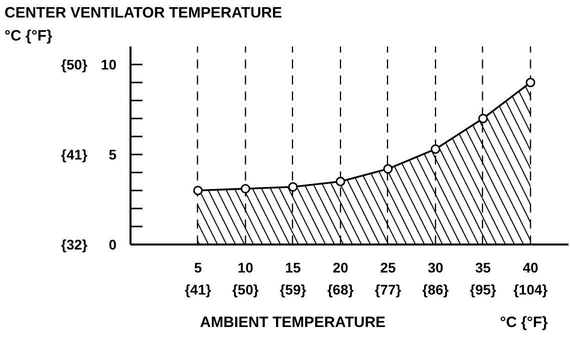 The image size is (570, 338). I want to click on x2-tick-label: {77}, so click(388, 290).